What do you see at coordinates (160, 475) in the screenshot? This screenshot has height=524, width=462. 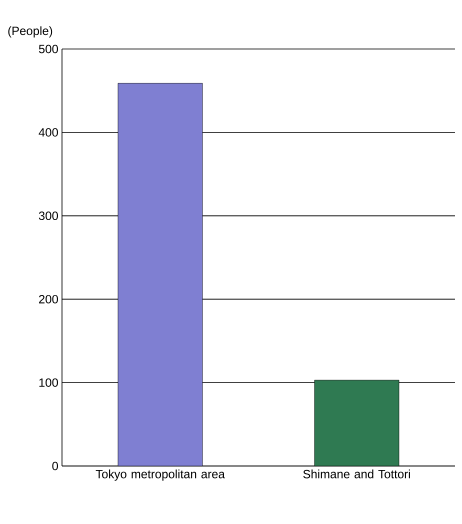 I see `x-tick-label: Tokyo metropolitan area` at bounding box center [160, 475].